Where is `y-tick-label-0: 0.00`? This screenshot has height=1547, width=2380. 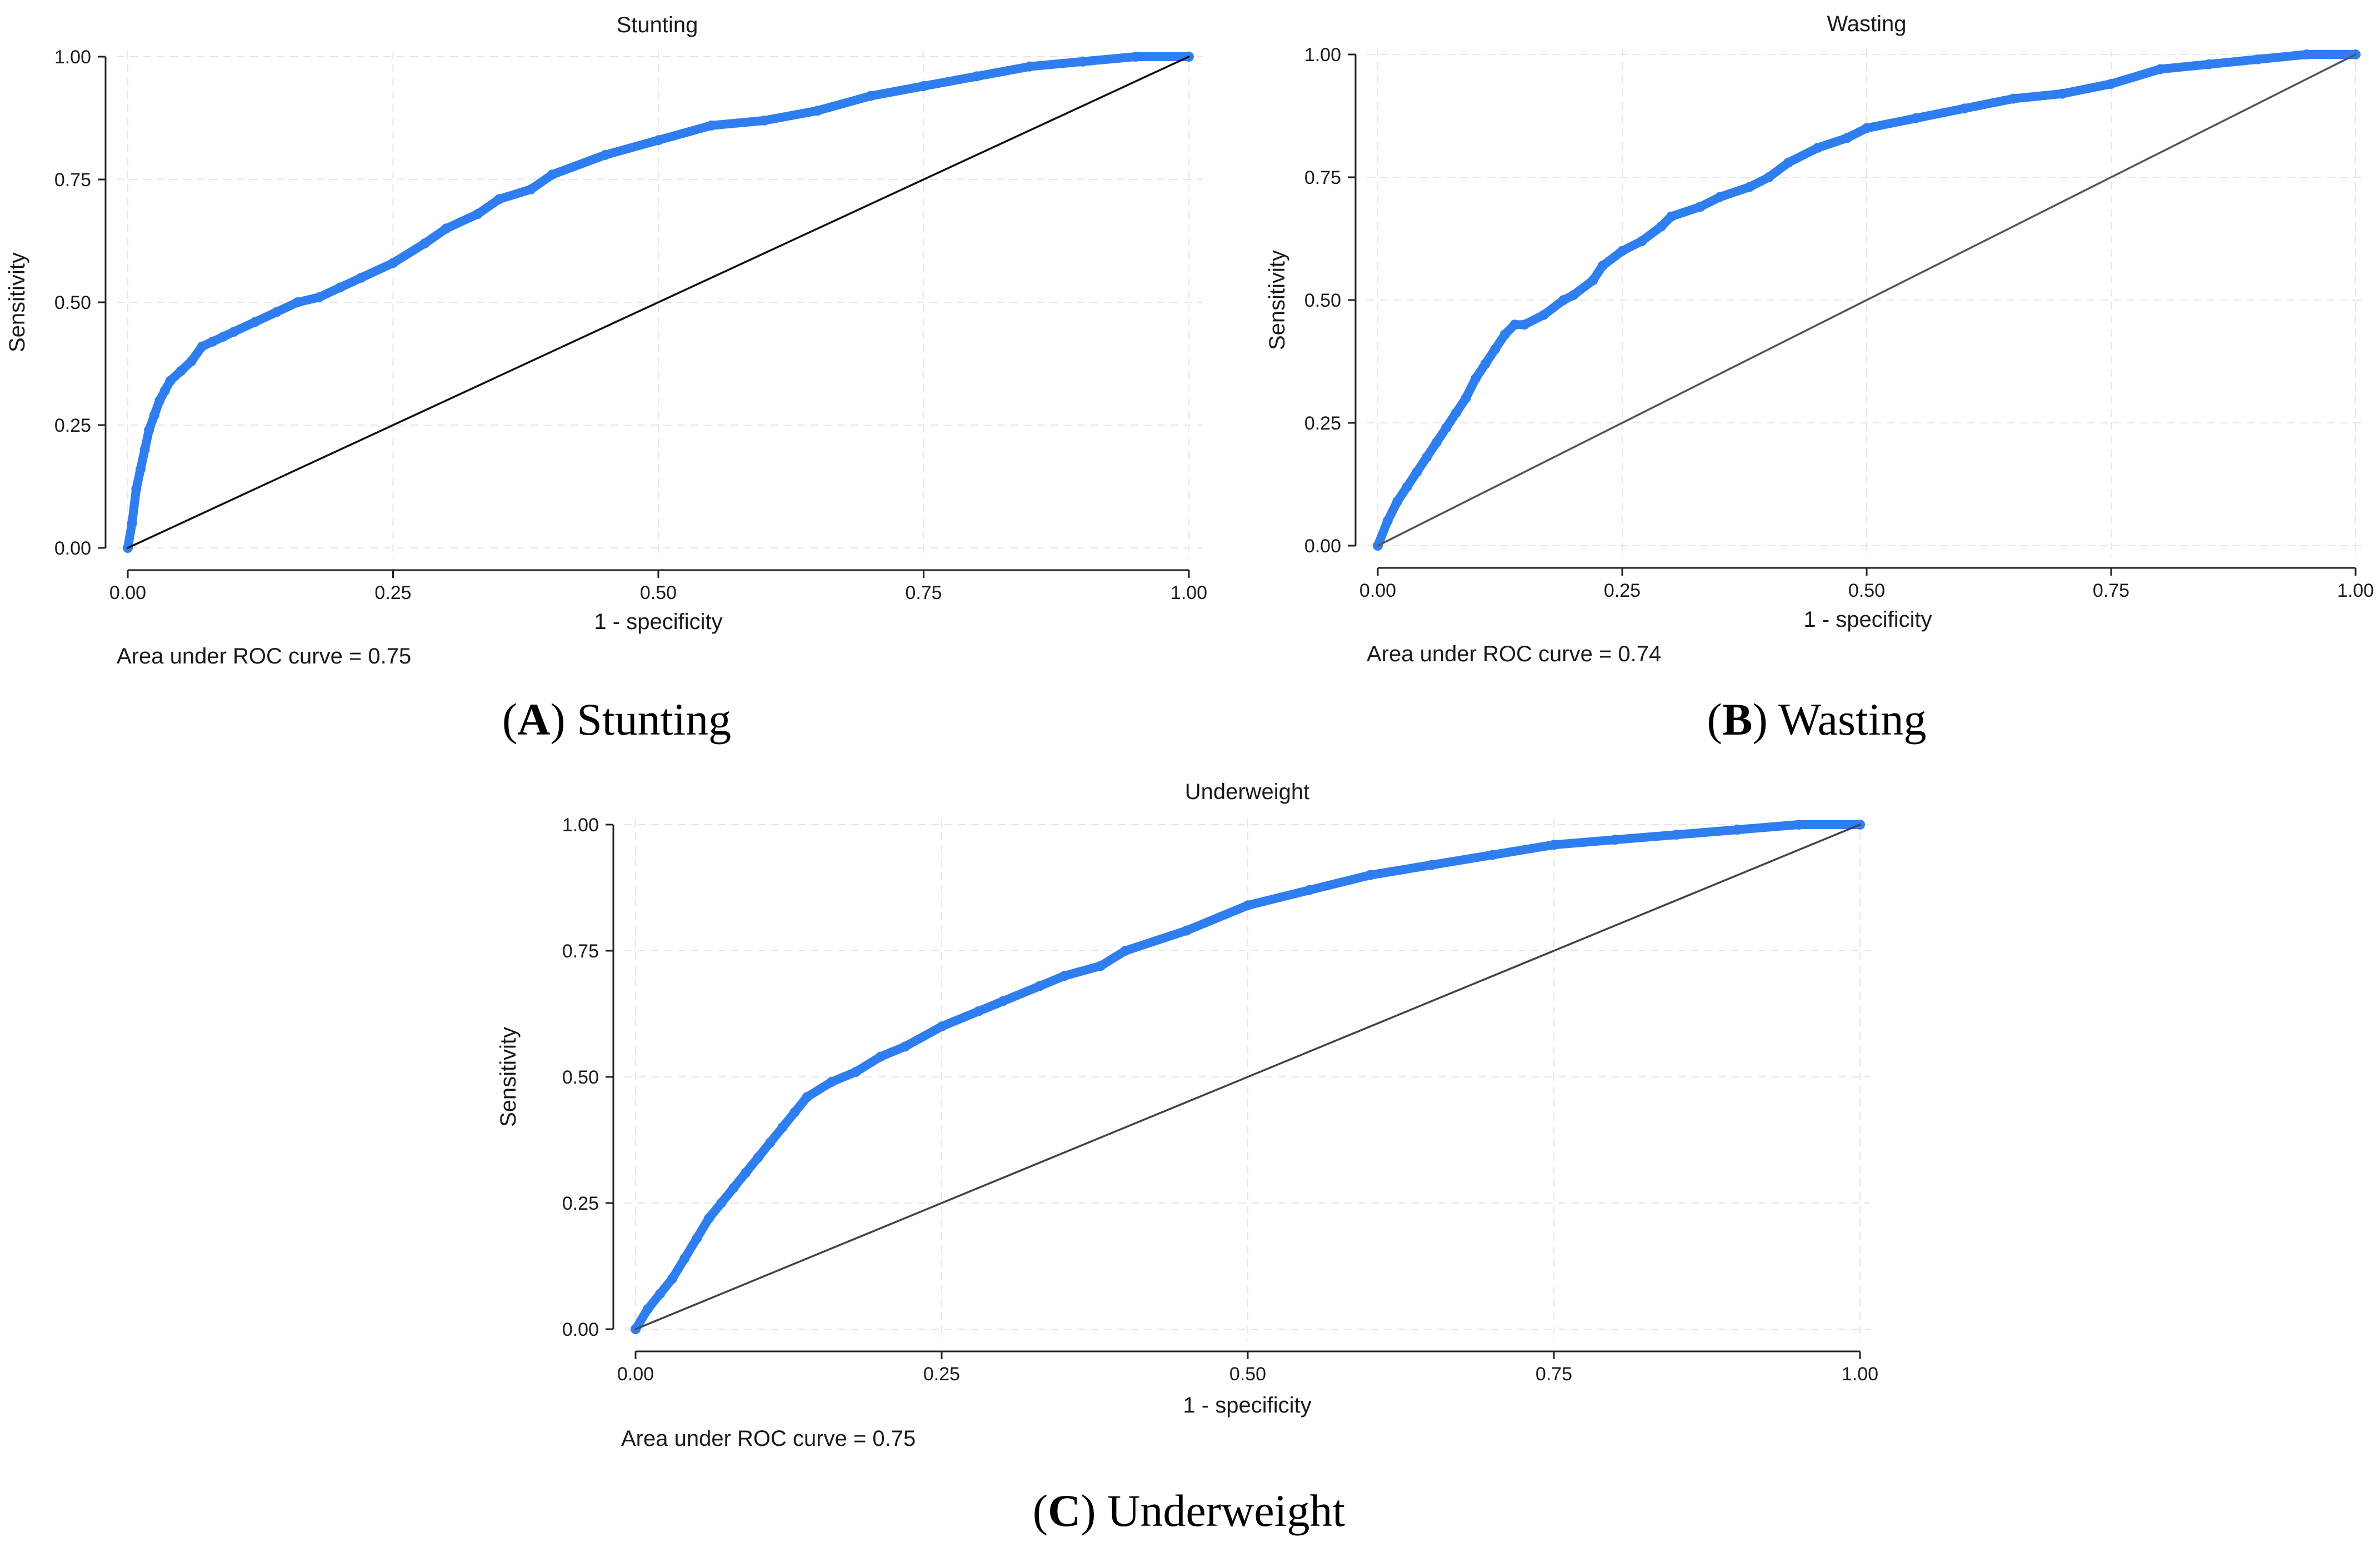
y-tick-label-0: 0.00 is located at coordinates (581, 1330).